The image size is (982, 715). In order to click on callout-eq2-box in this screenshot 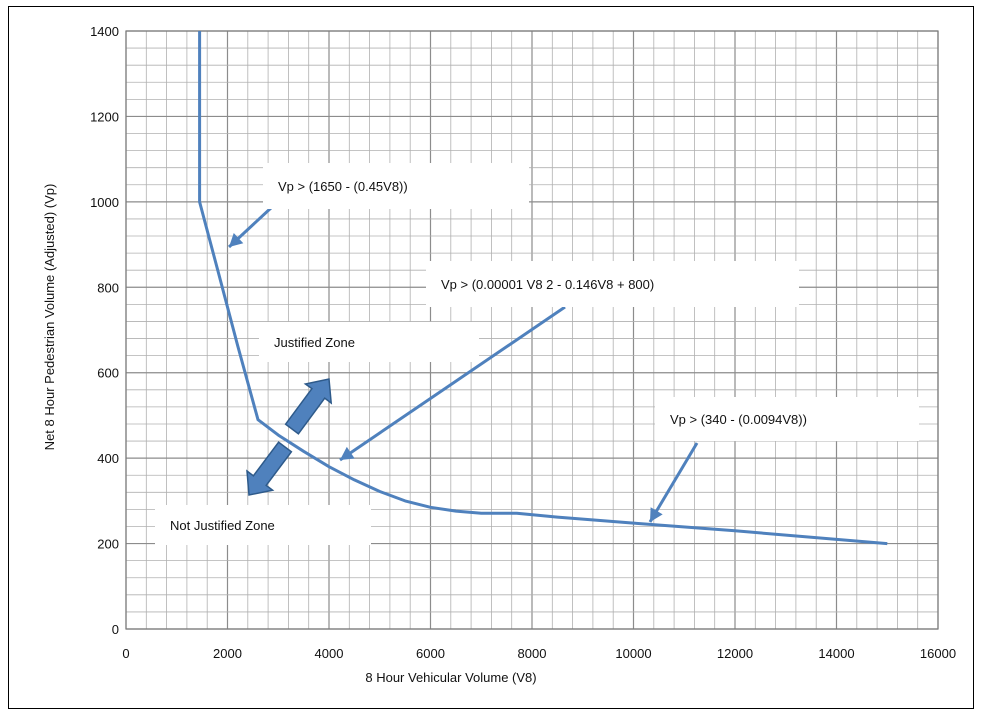, I will do `click(612, 284)`.